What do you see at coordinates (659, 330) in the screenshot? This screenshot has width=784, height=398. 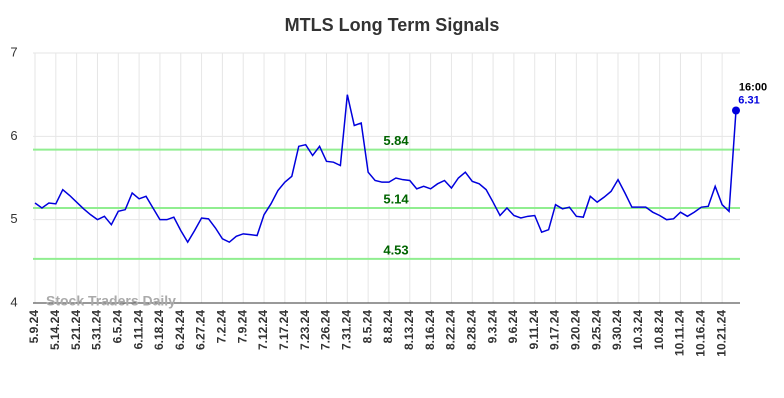 I see `x-tick-label: 10.8.24` at bounding box center [659, 330].